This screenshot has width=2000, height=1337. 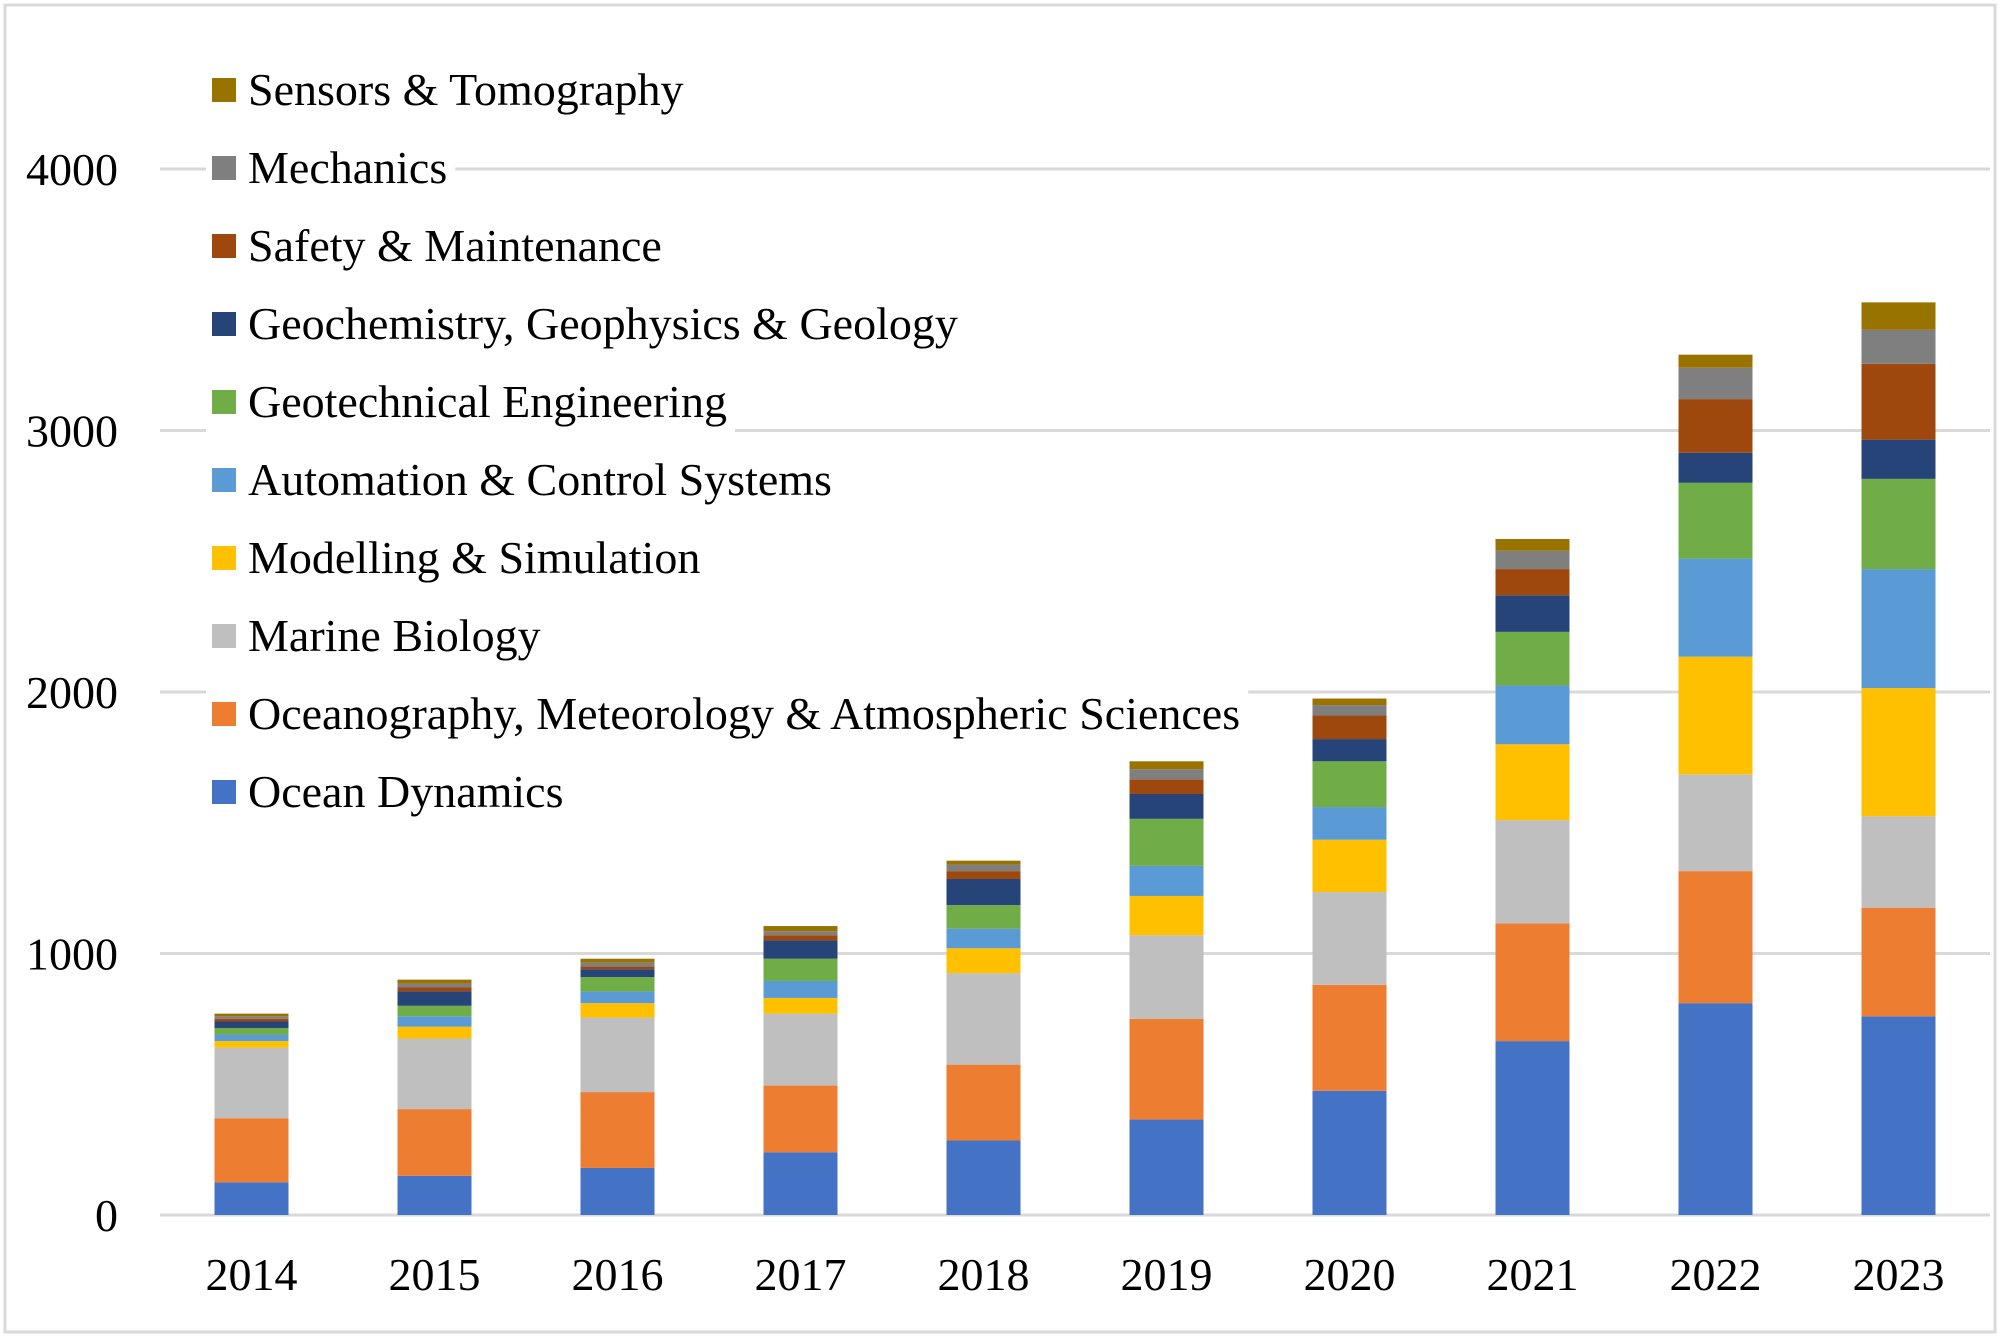 I want to click on legend-item: Ocean Dynamics, so click(x=389, y=792).